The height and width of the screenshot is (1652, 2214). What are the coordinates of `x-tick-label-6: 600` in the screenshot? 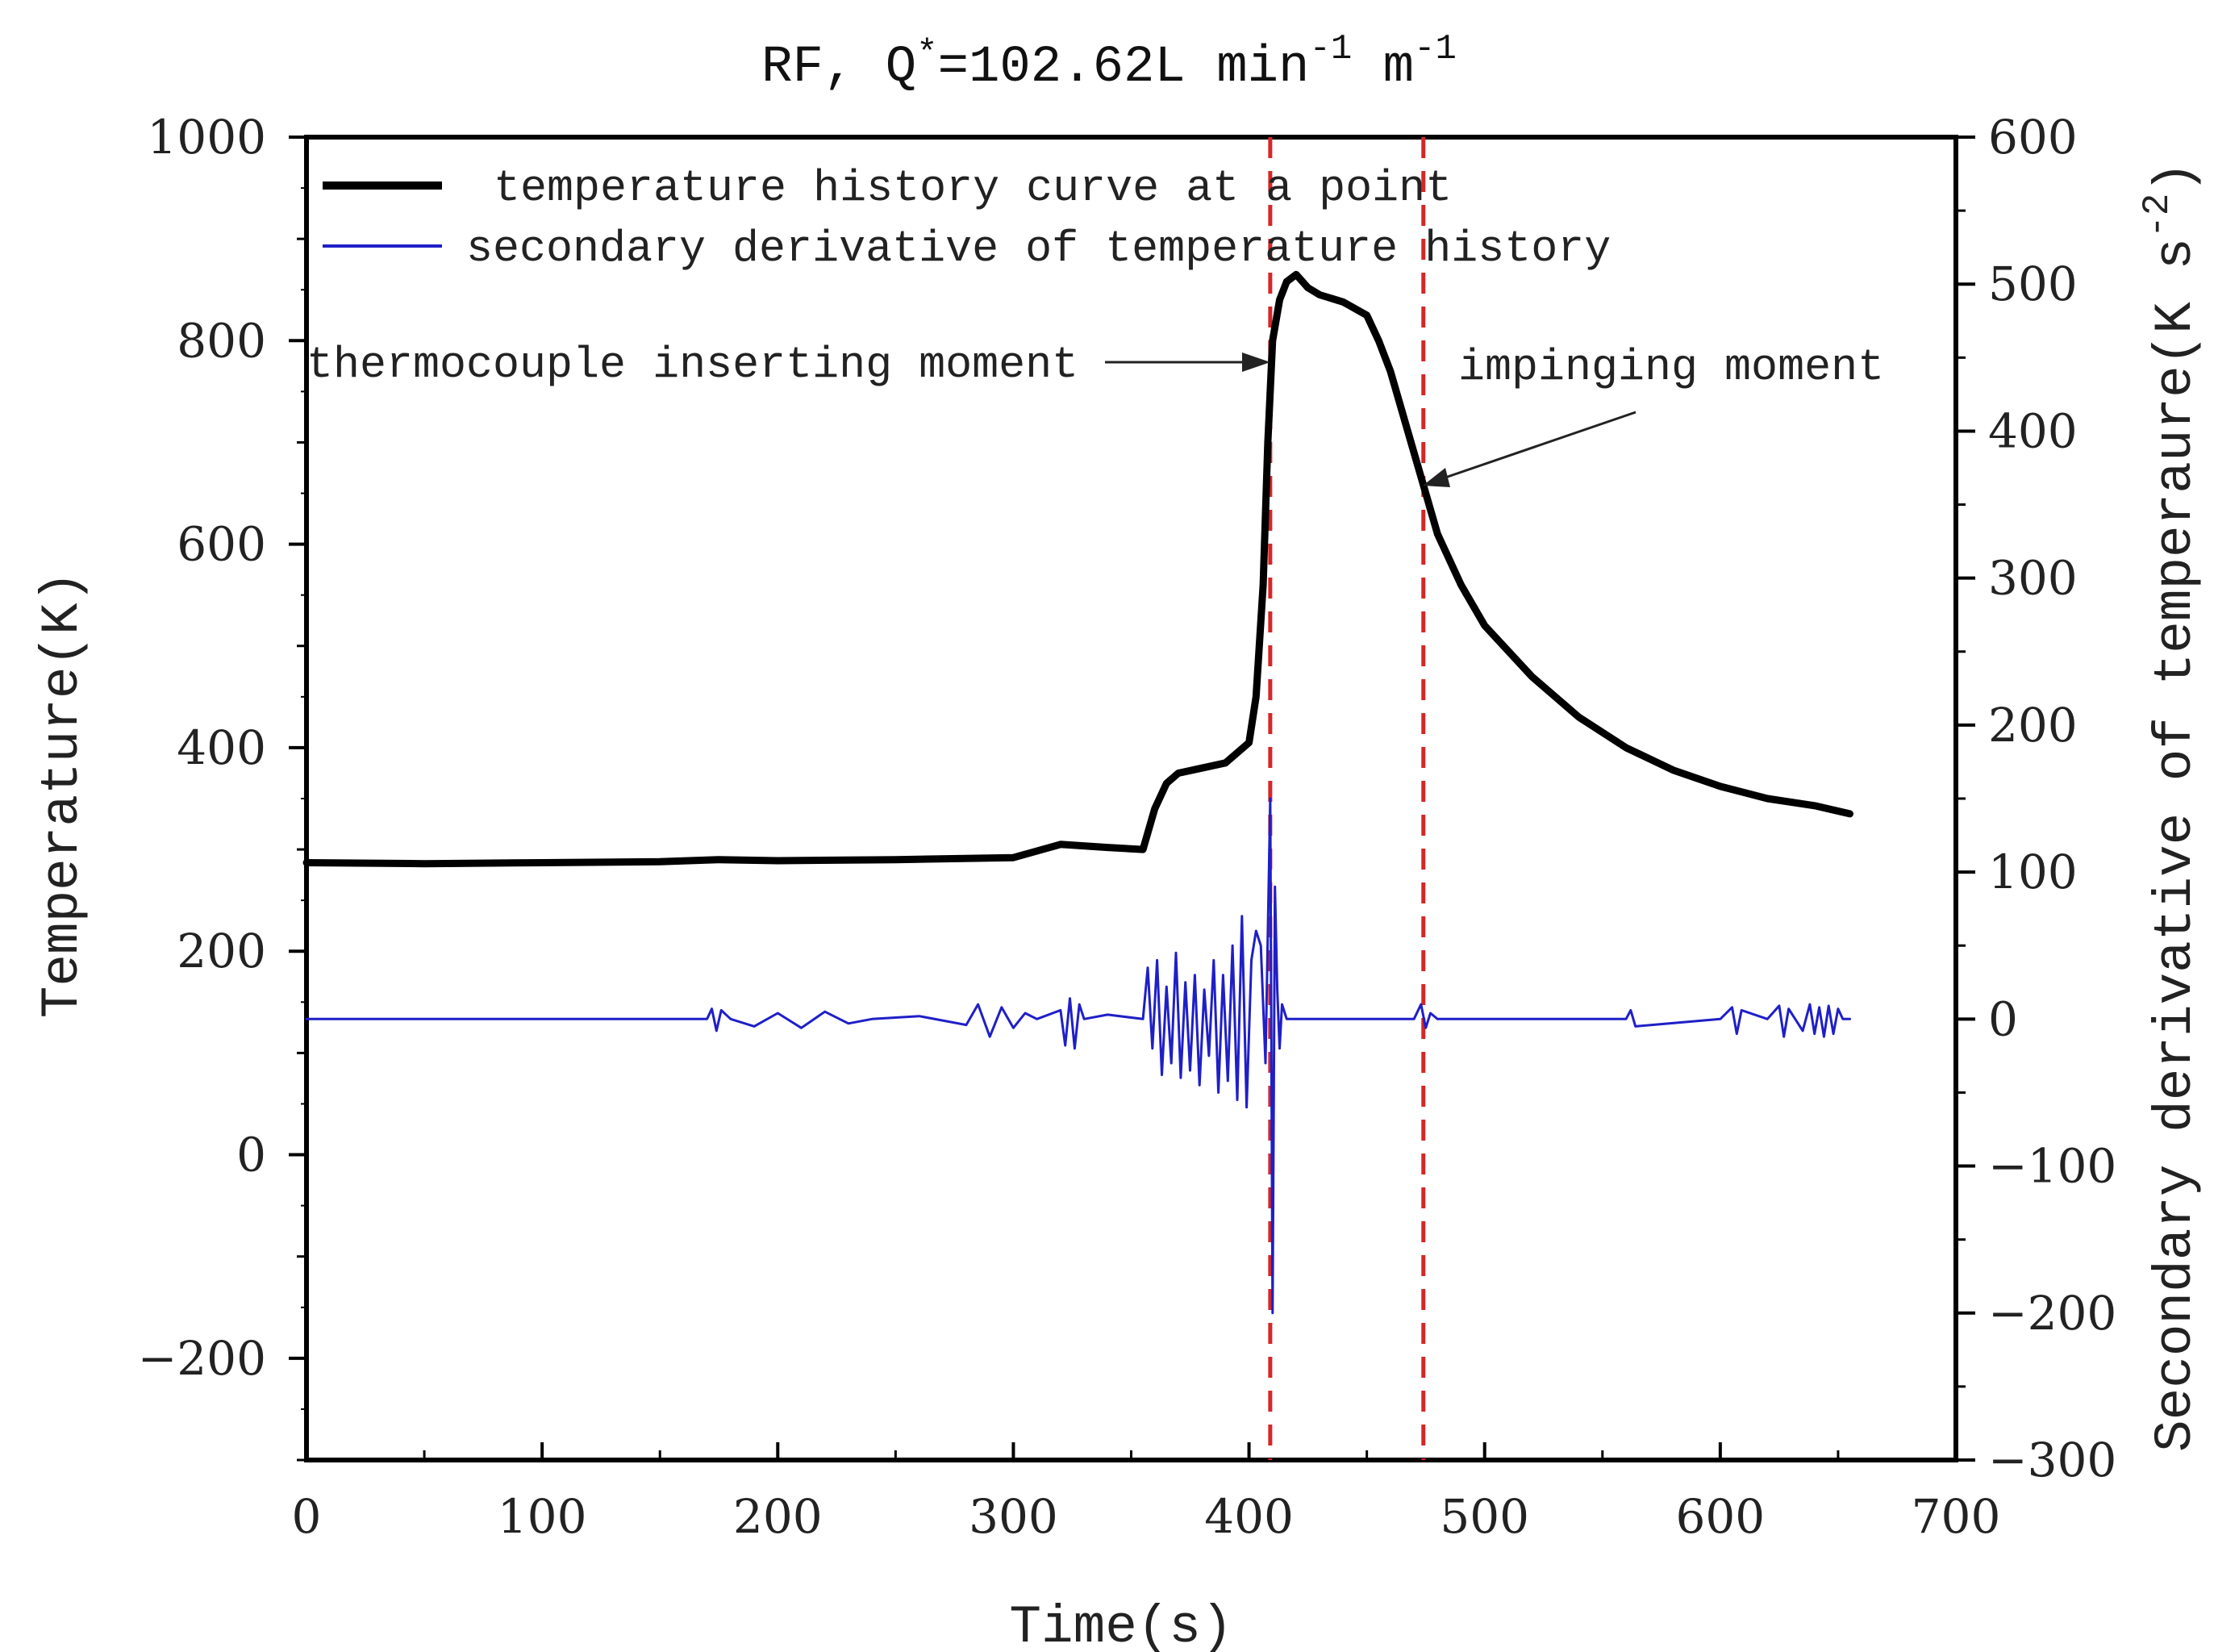 It's located at (1720, 1516).